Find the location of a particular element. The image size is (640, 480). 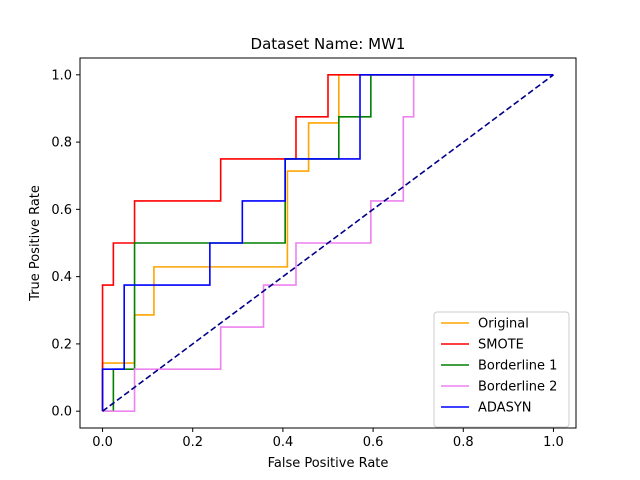

legend-label-borderline-1: Borderline 1 is located at coordinates (517, 366).